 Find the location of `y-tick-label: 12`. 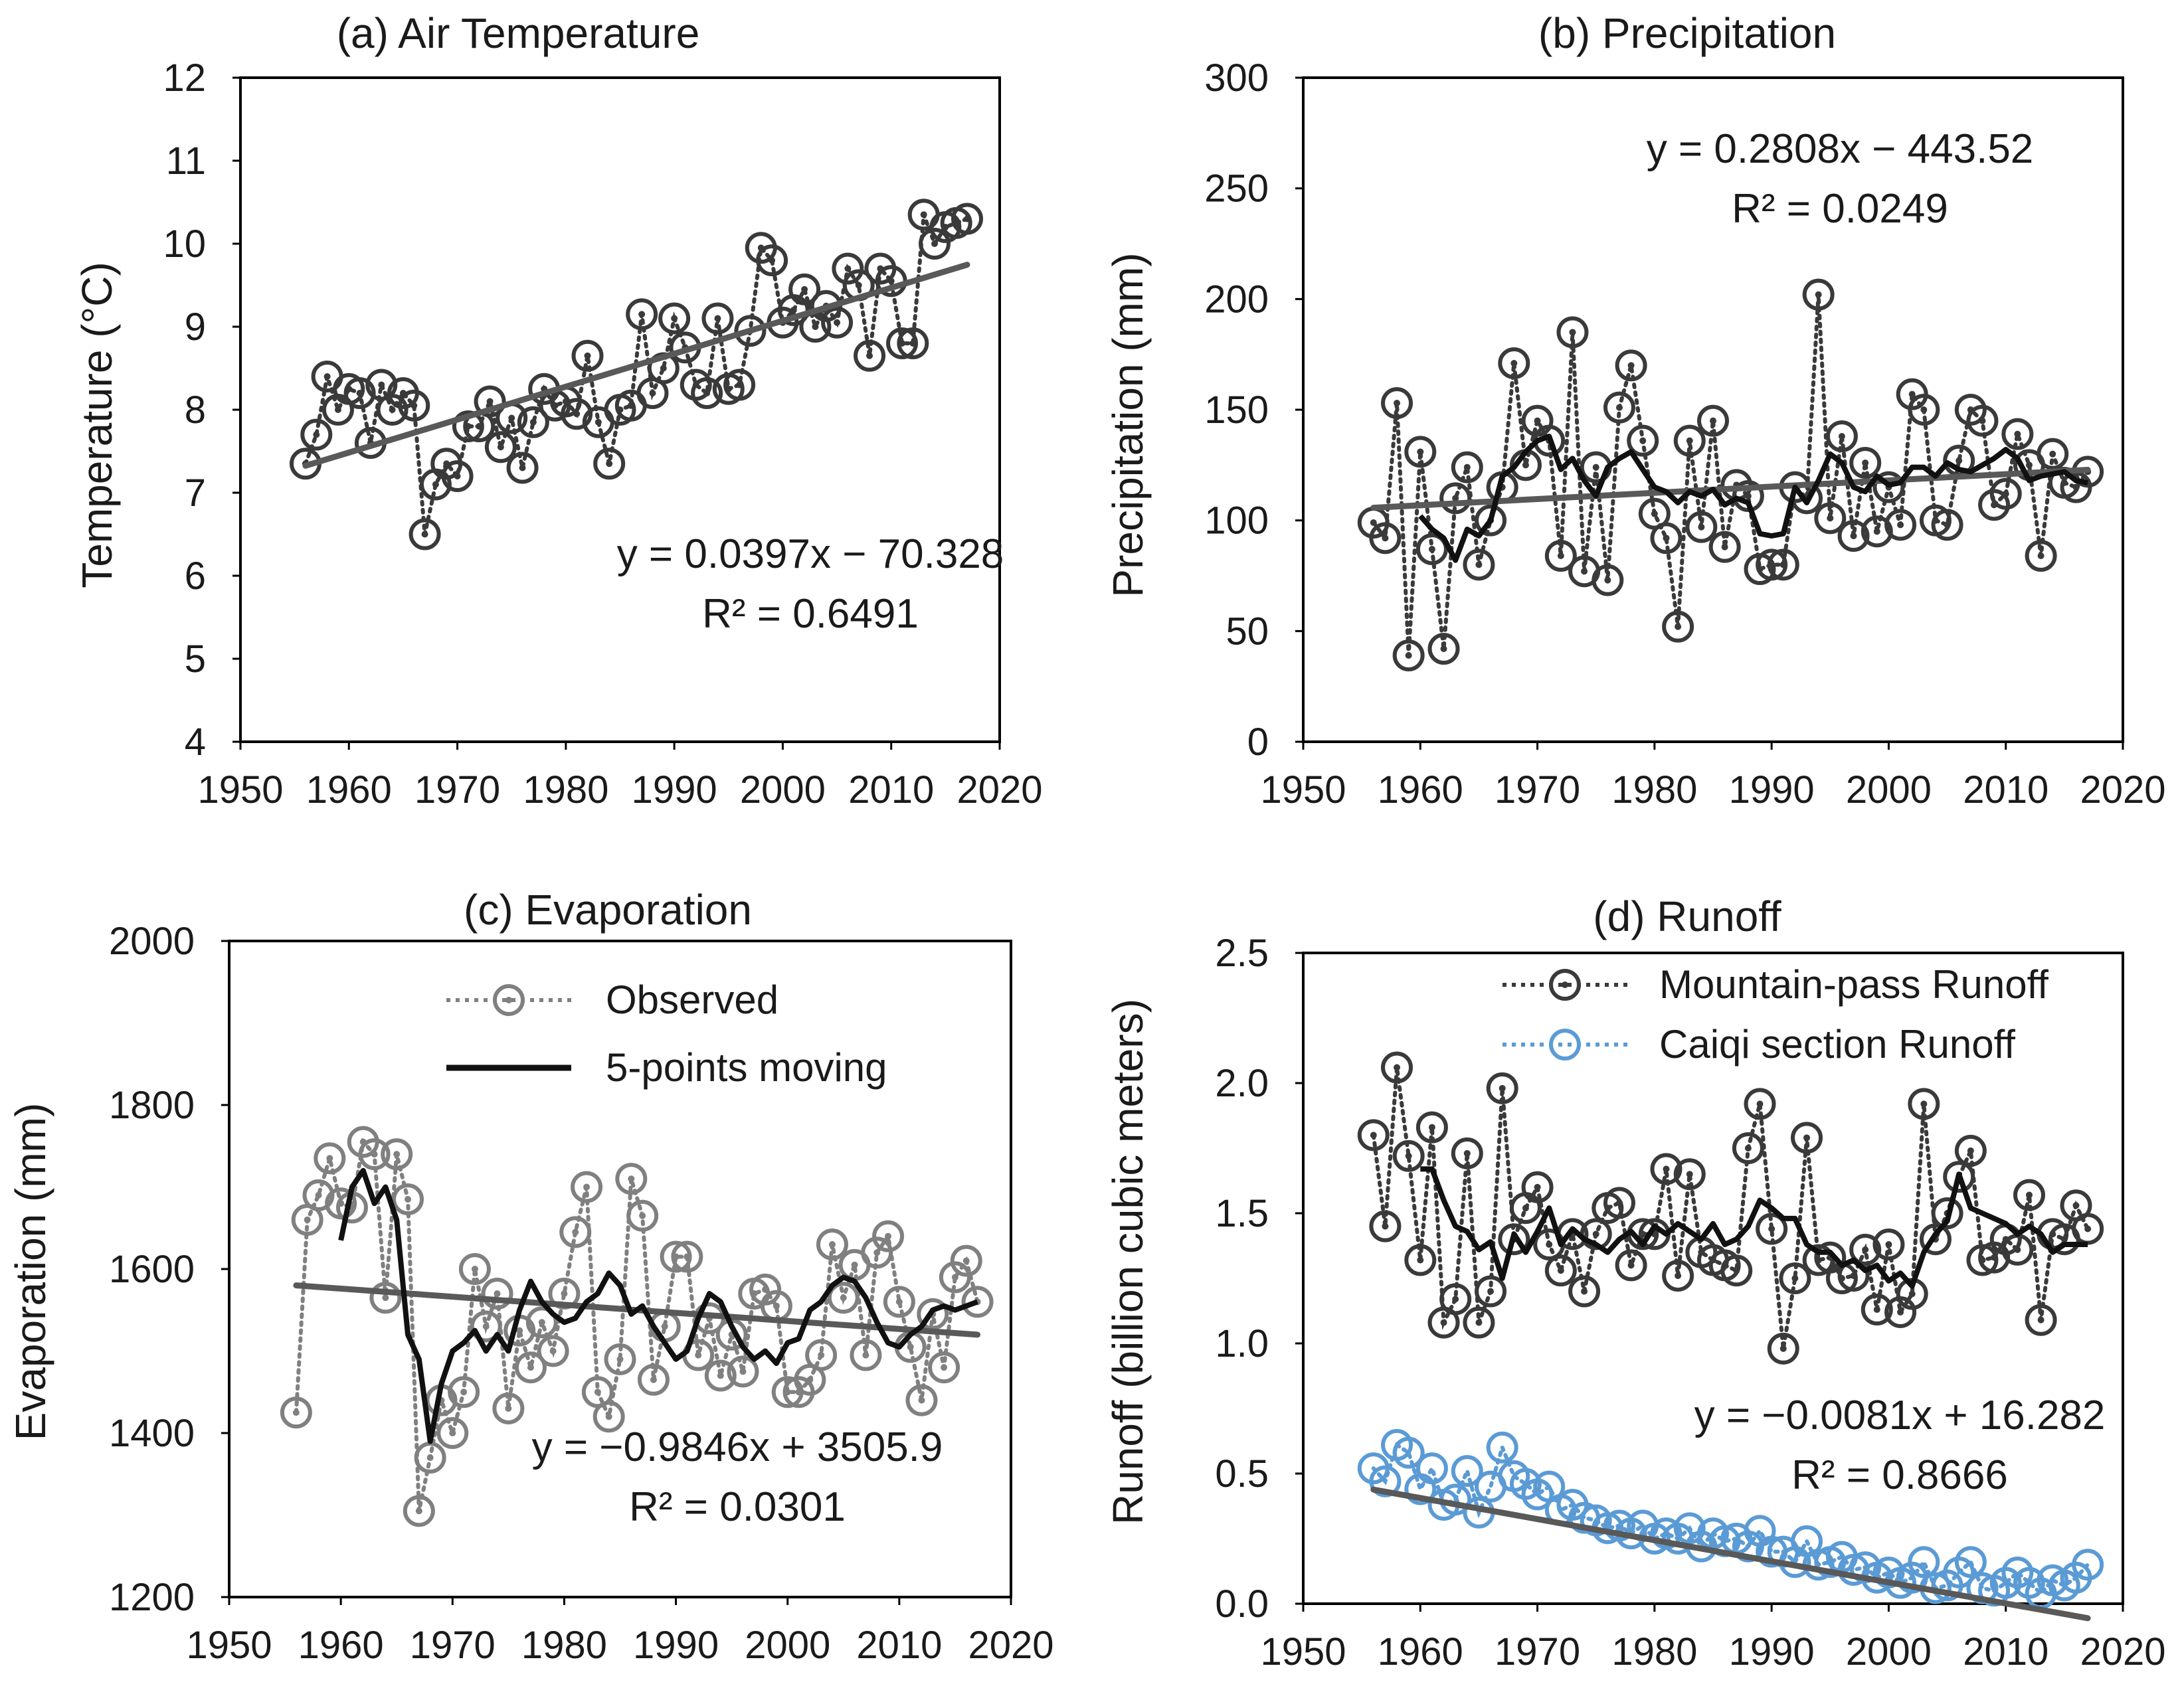

y-tick-label: 12 is located at coordinates (184, 78).